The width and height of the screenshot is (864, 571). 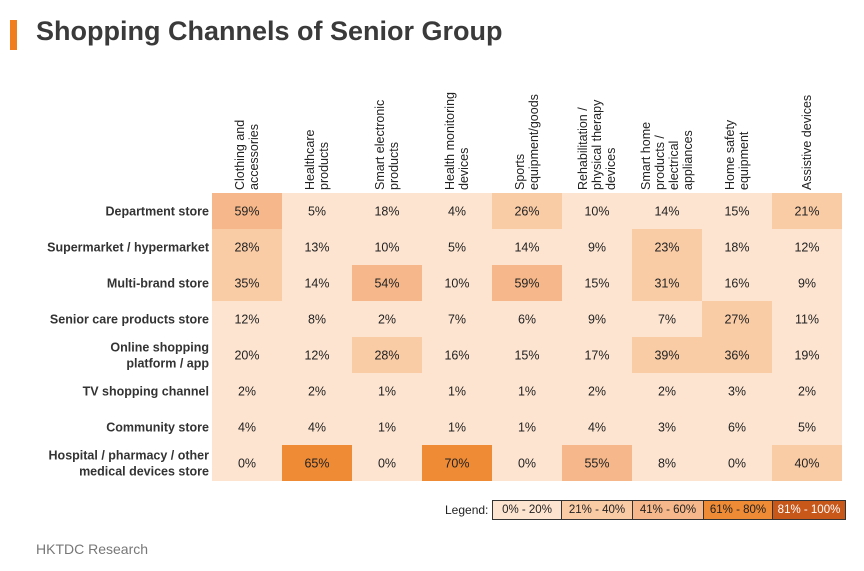 I want to click on column-header: products /, so click(x=660, y=162).